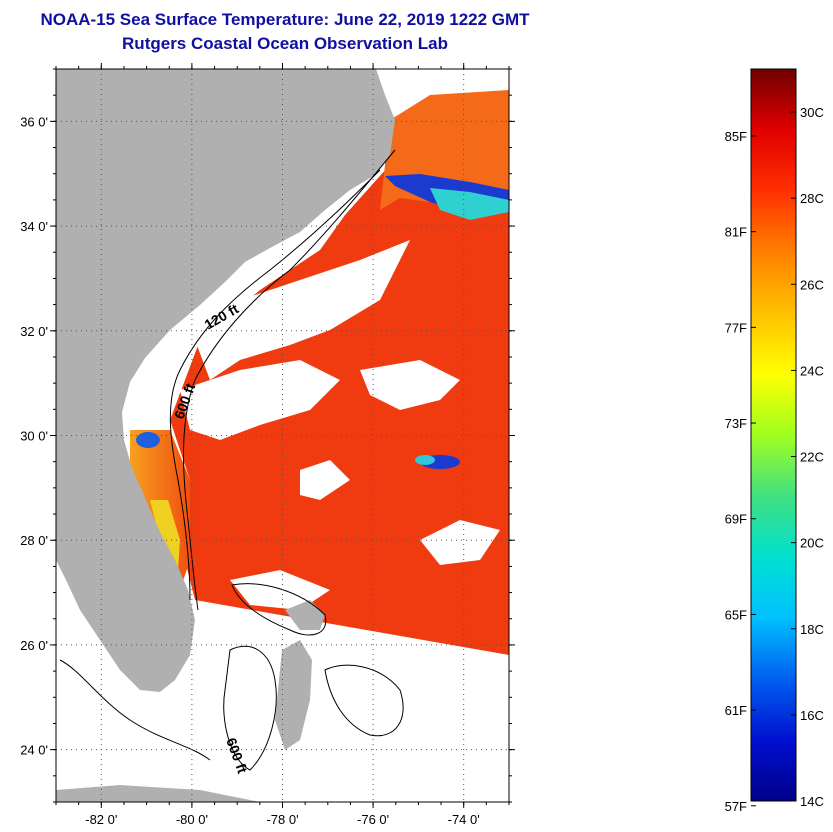 The image size is (833, 832). Describe the element at coordinates (373, 819) in the screenshot. I see `lon-tick-label: -76 0'` at that location.